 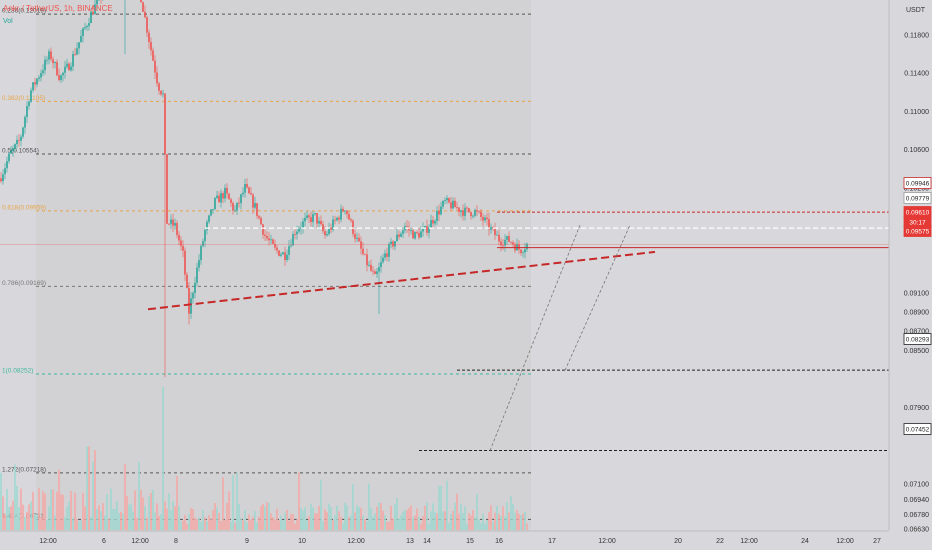 I want to click on time-tick-7: 13, so click(x=410, y=541).